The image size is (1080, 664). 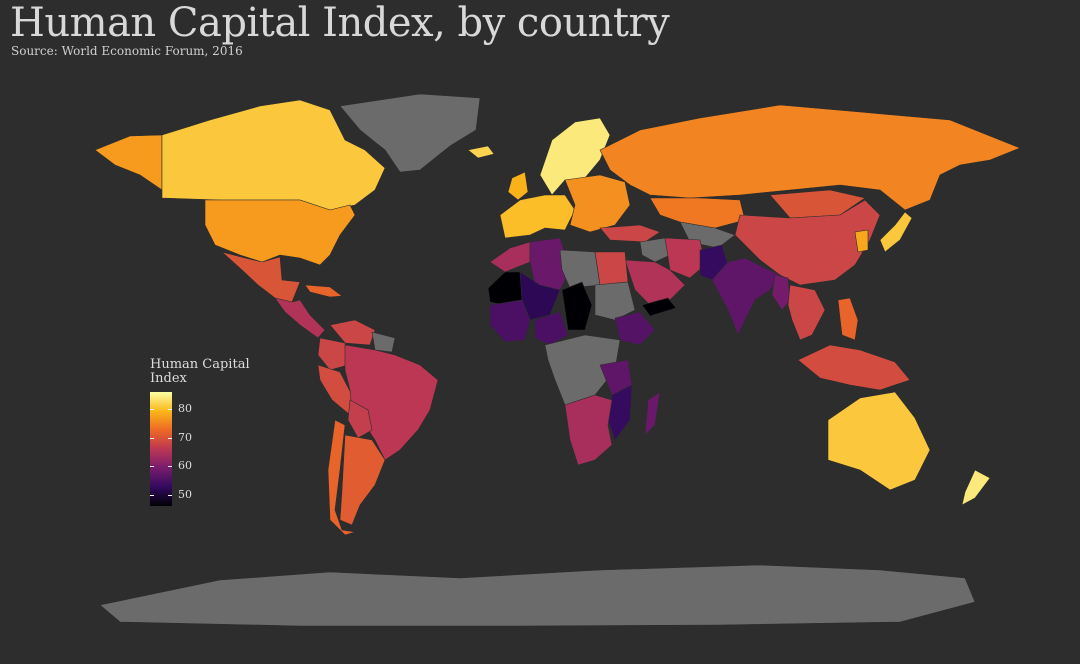 What do you see at coordinates (210, 432) in the screenshot?
I see `legend: Human Capital Index 80 70 60 50` at bounding box center [210, 432].